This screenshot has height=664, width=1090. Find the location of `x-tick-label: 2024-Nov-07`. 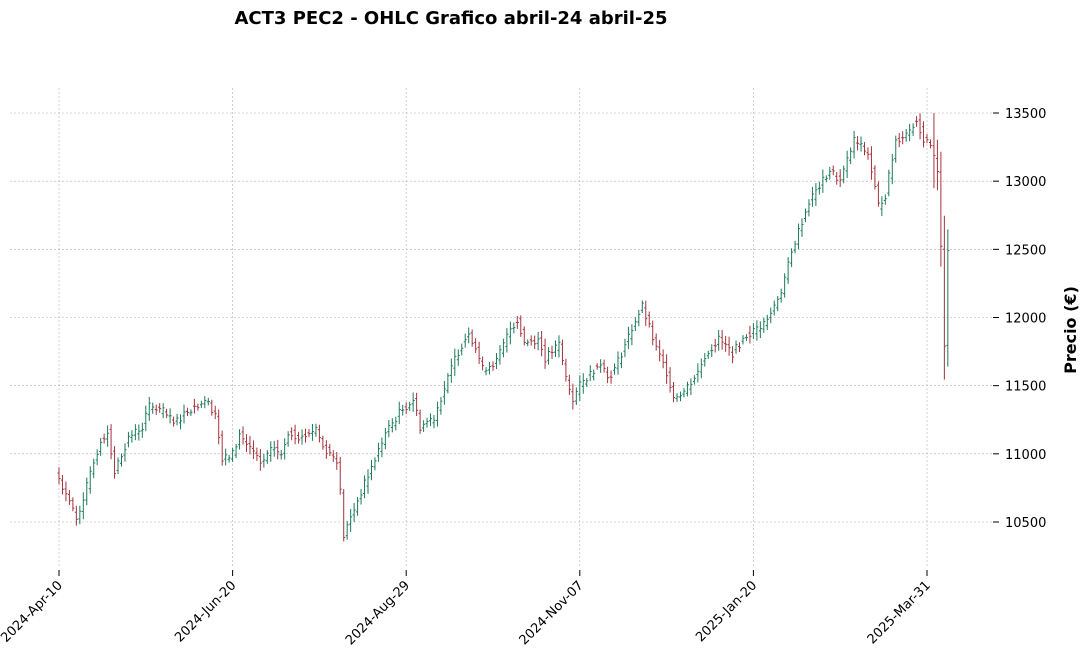

x-tick-label: 2024-Nov-07 is located at coordinates (552, 613).